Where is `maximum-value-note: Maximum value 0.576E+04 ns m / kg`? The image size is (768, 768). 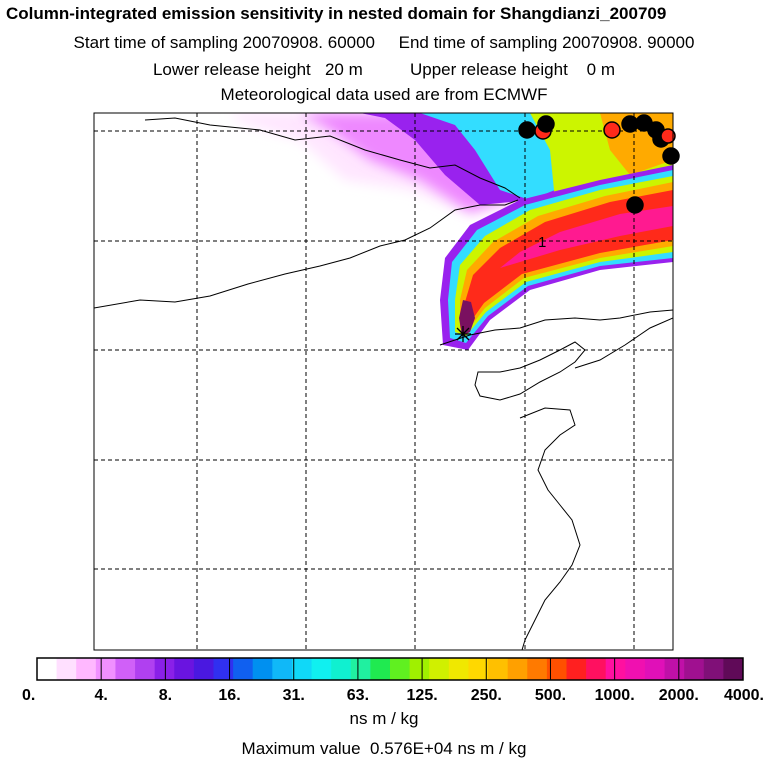 maximum-value-note: Maximum value 0.576E+04 ns m / kg is located at coordinates (384, 748).